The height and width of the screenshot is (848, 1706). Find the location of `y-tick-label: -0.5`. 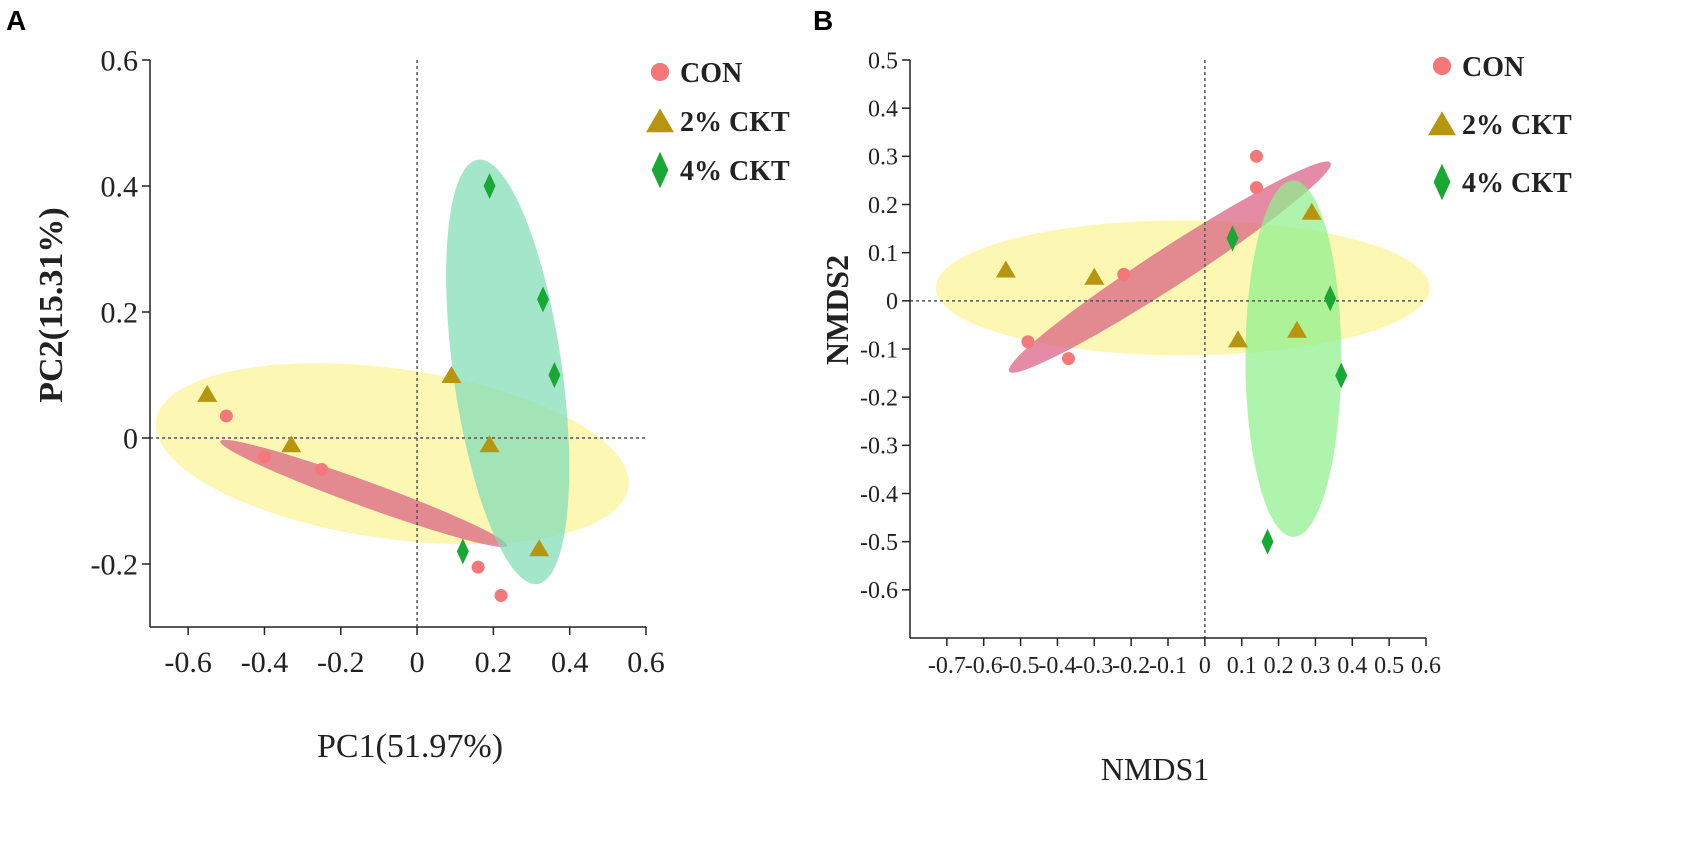

y-tick-label: -0.5 is located at coordinates (879, 543).